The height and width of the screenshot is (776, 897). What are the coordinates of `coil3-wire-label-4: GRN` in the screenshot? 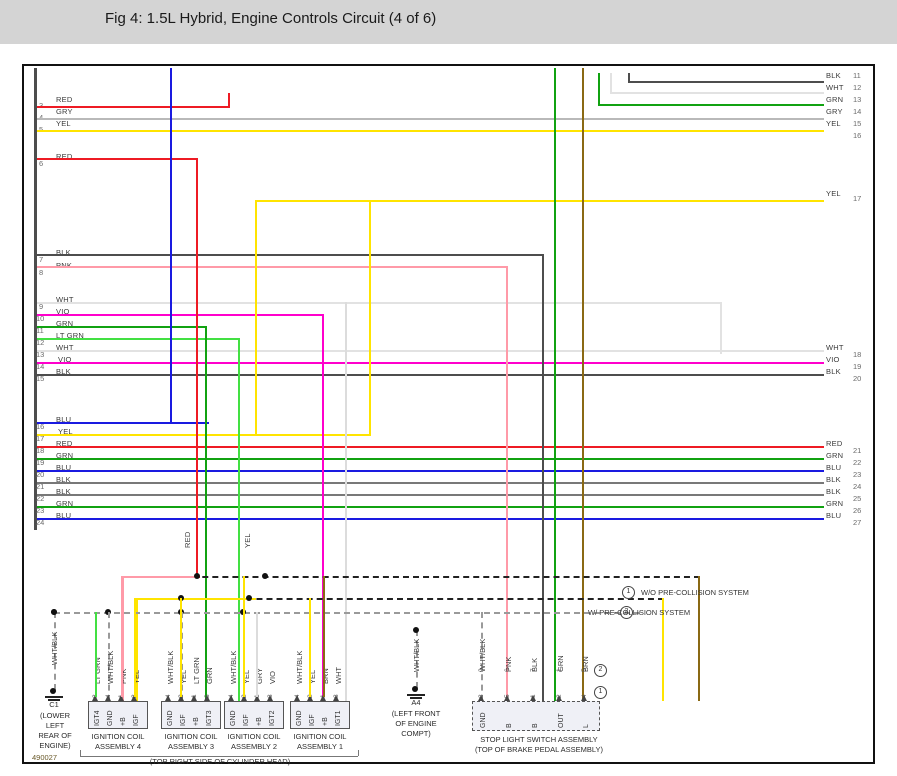 It's located at (209, 675).